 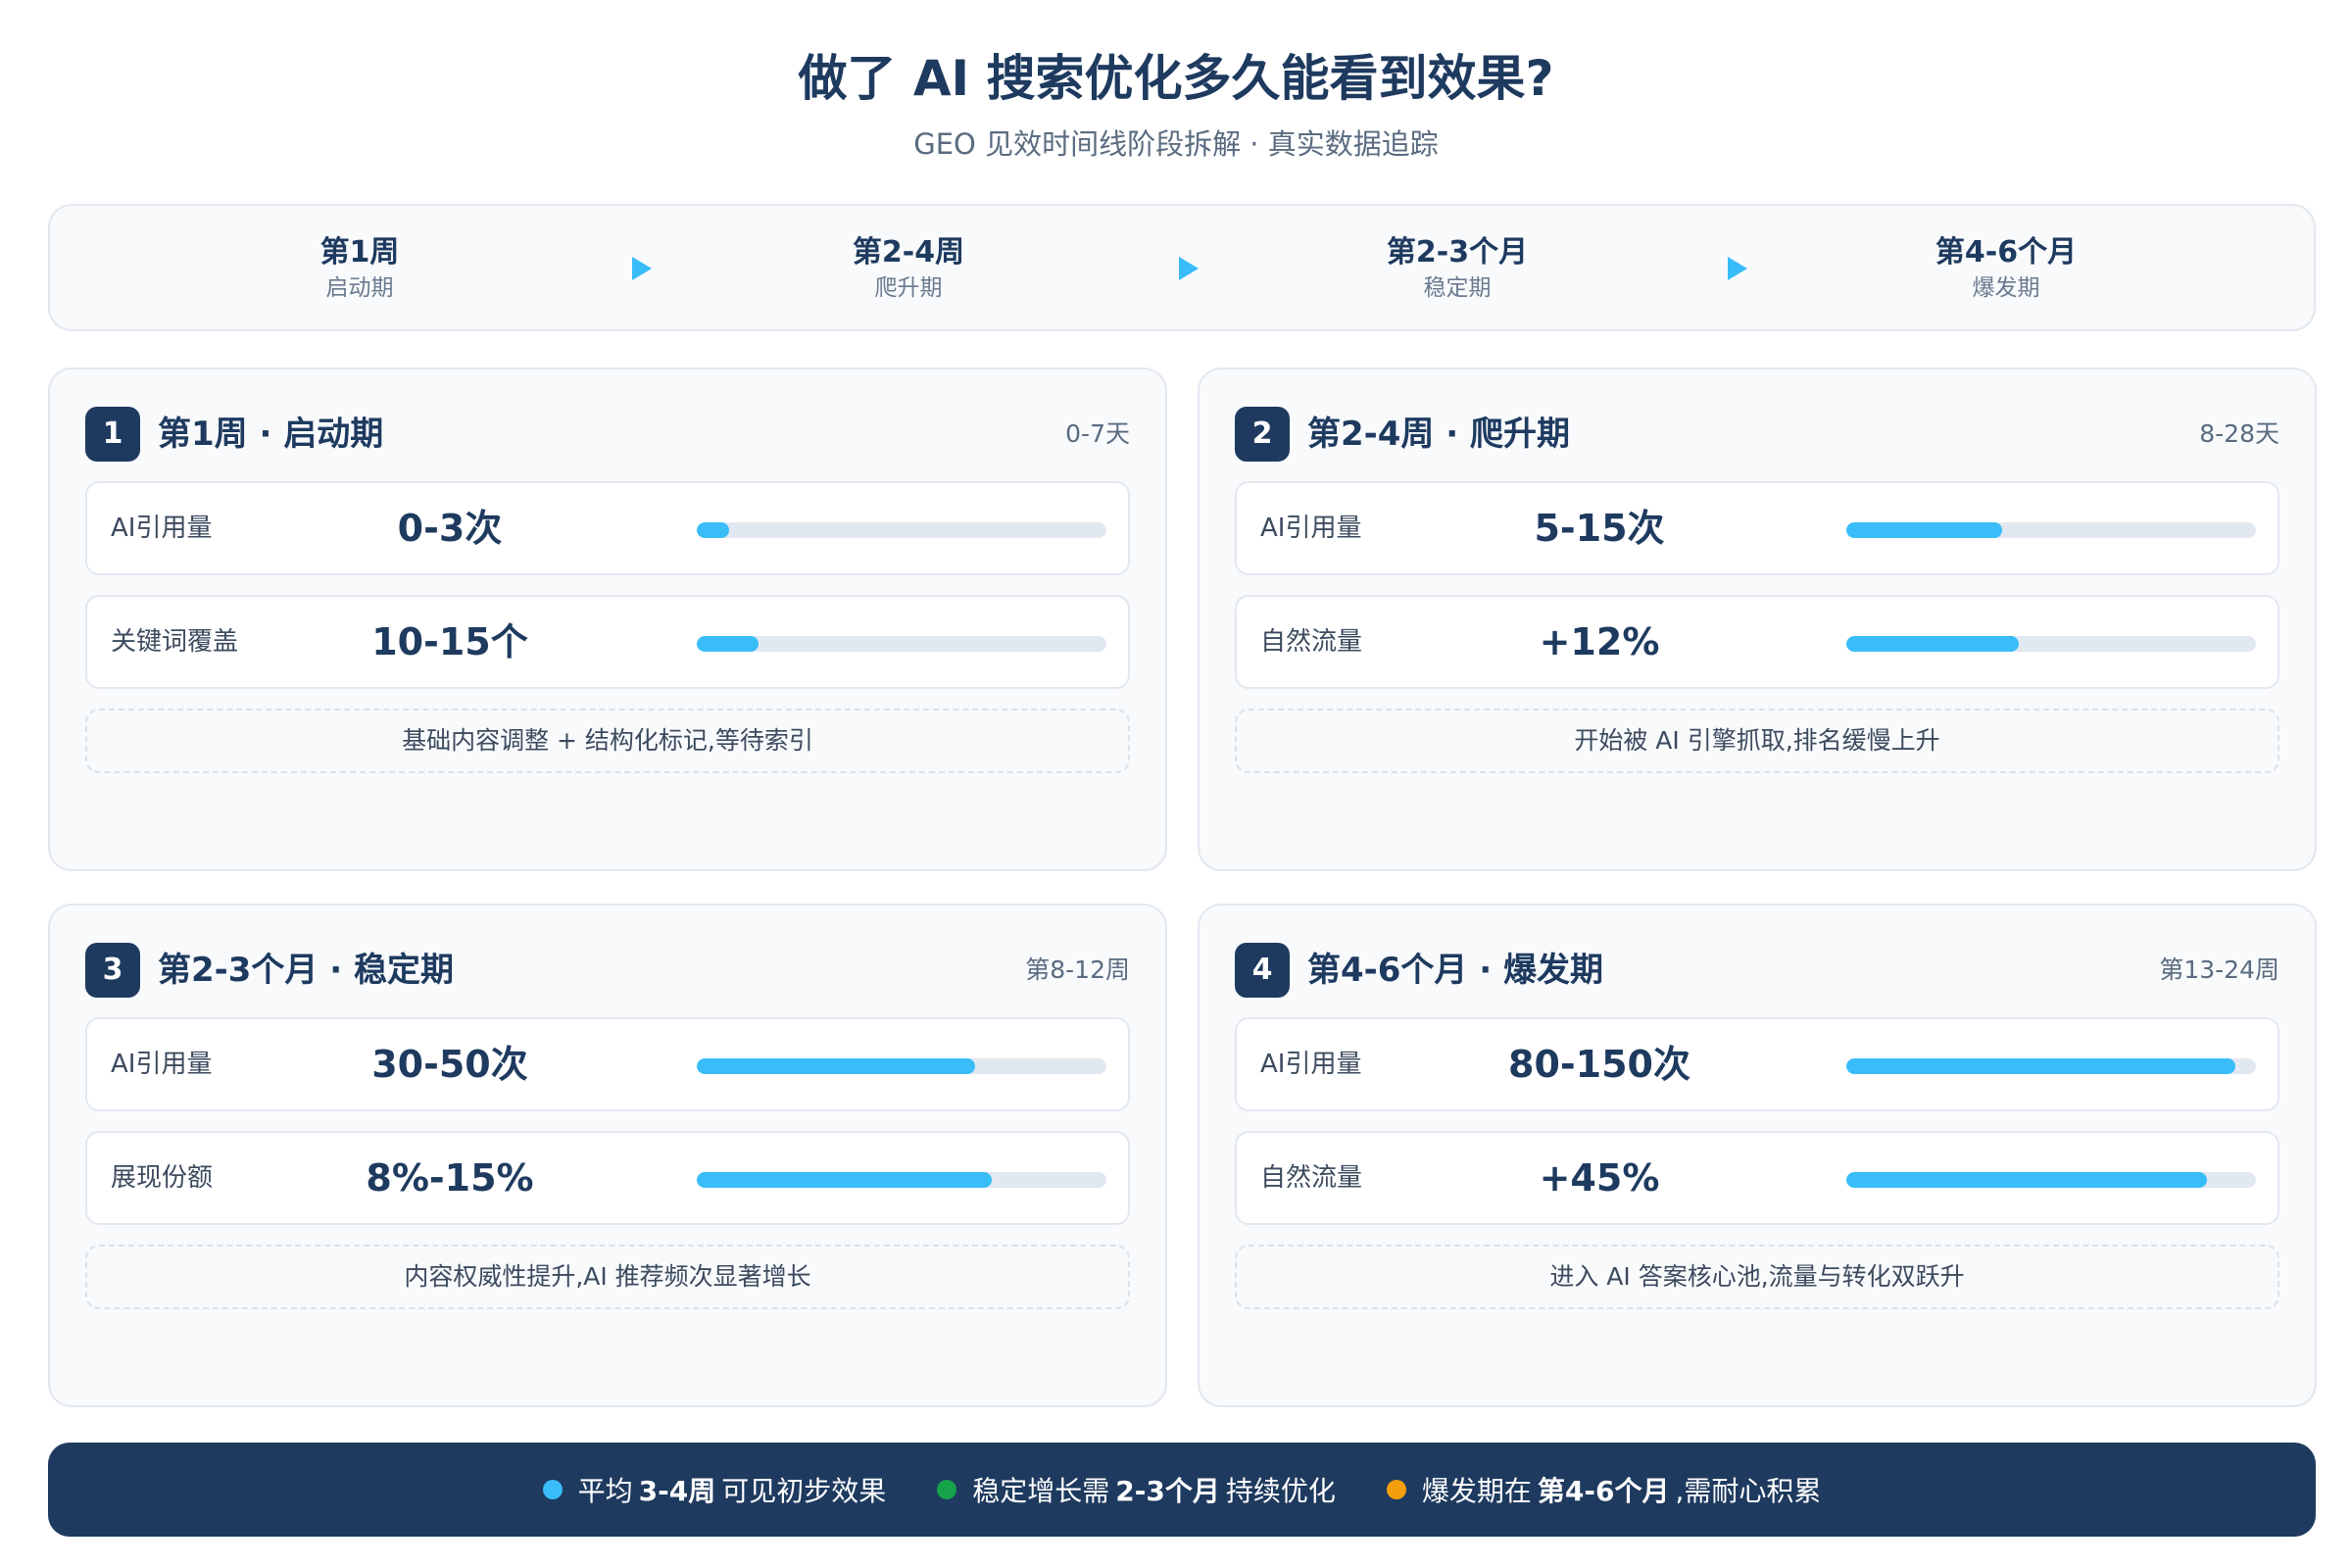 What do you see at coordinates (1476, 1491) in the screenshot?
I see `summary-text: 爆发期在` at bounding box center [1476, 1491].